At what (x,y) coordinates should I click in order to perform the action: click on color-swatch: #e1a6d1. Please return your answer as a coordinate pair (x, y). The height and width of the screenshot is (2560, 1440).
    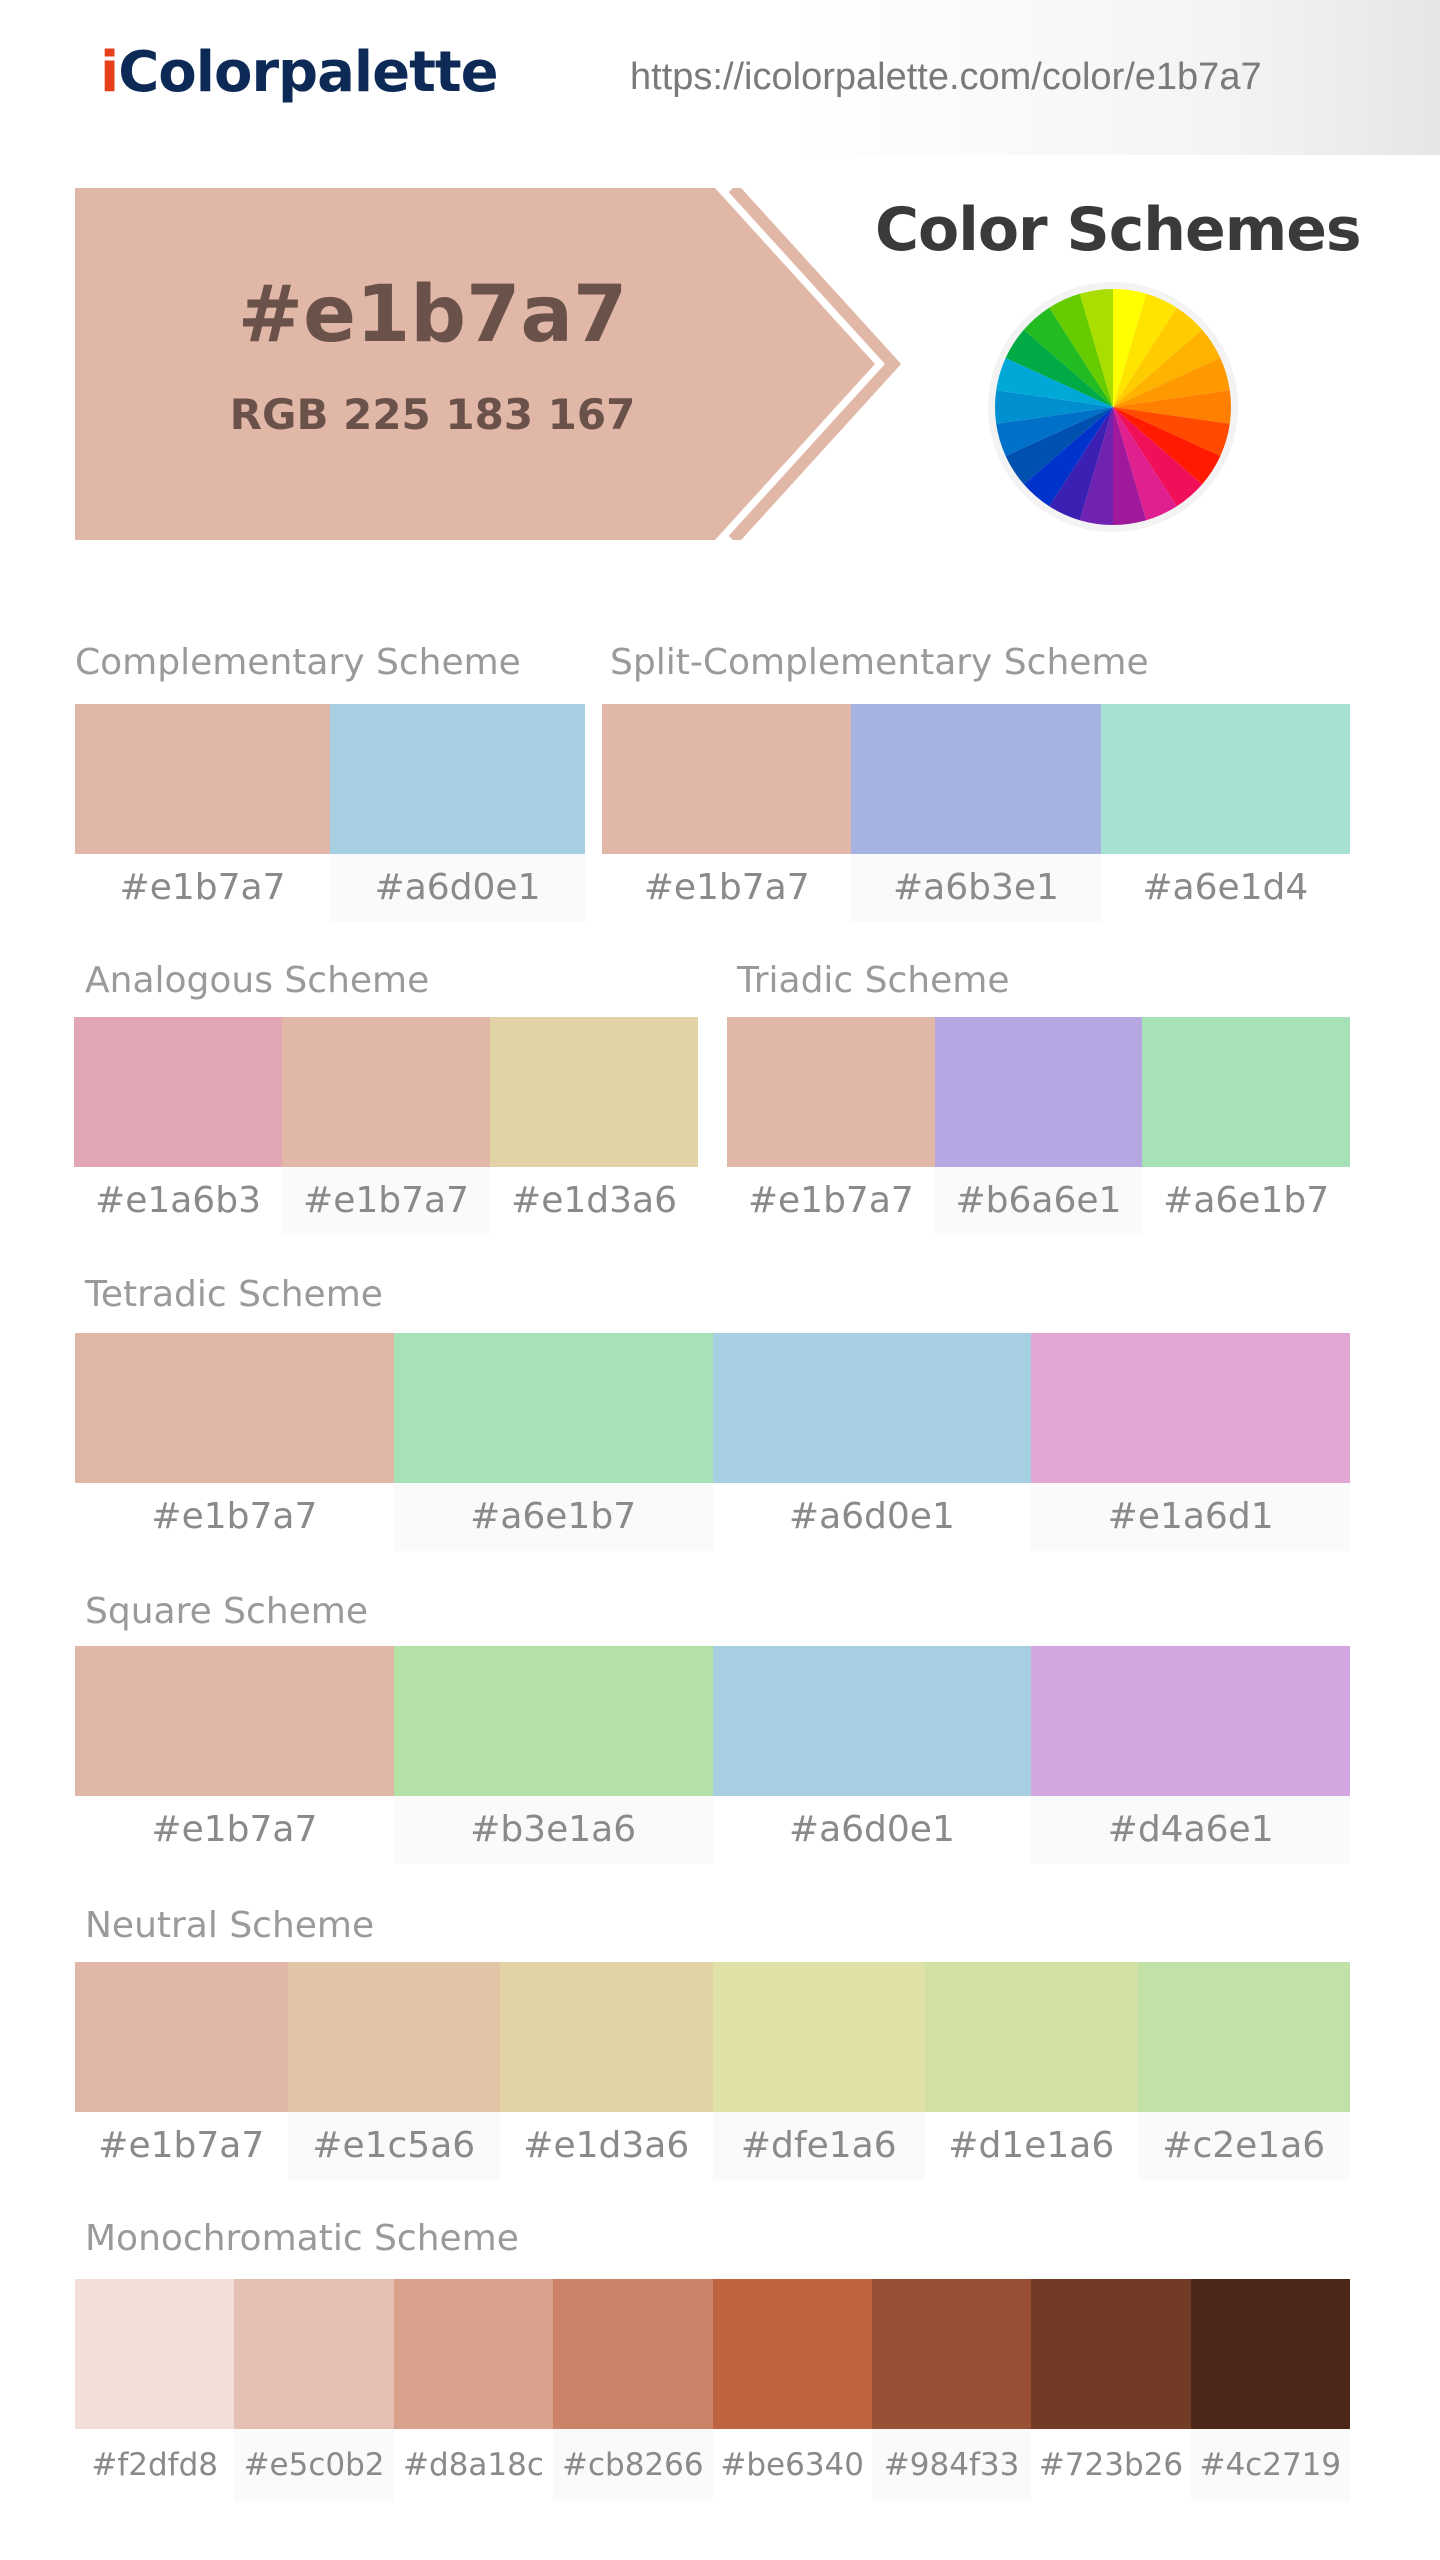
    Looking at the image, I should click on (1190, 1442).